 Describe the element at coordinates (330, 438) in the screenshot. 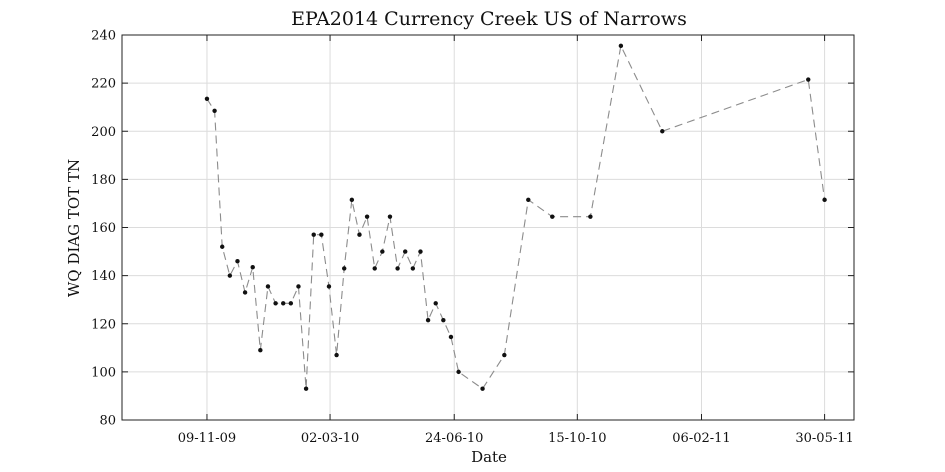

I see `x-tick-label: 02-03-10` at that location.